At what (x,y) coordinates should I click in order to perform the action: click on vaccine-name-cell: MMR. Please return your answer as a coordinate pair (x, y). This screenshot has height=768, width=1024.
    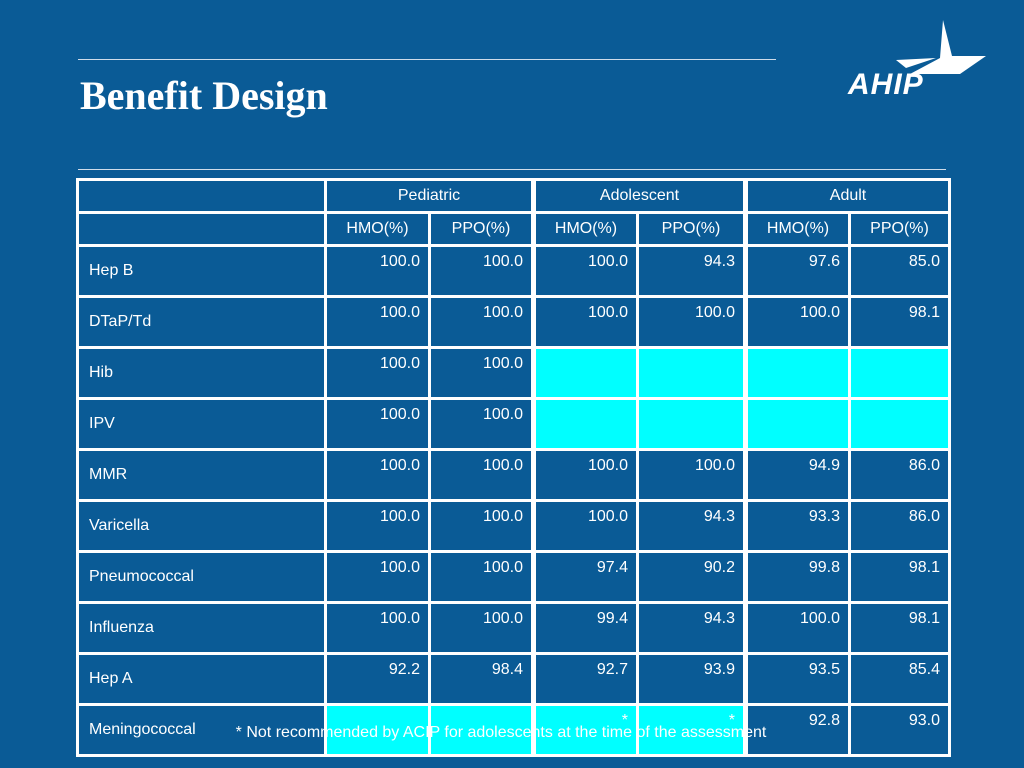
    Looking at the image, I should click on (201, 475).